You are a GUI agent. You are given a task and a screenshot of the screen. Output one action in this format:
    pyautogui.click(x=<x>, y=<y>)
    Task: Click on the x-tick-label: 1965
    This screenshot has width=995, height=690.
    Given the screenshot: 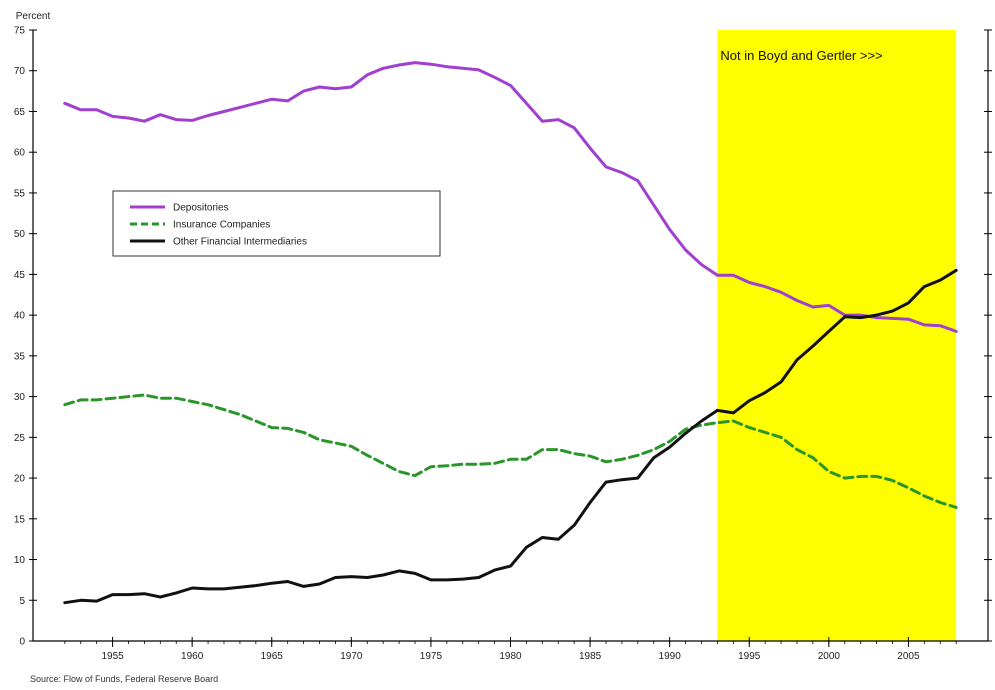 What is the action you would take?
    pyautogui.click(x=272, y=656)
    